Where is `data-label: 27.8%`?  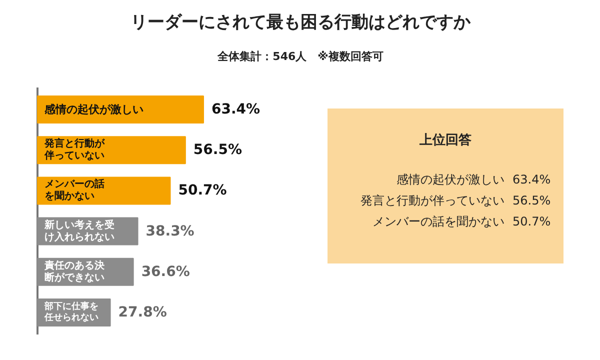
data-label: 27.8% is located at coordinates (142, 312).